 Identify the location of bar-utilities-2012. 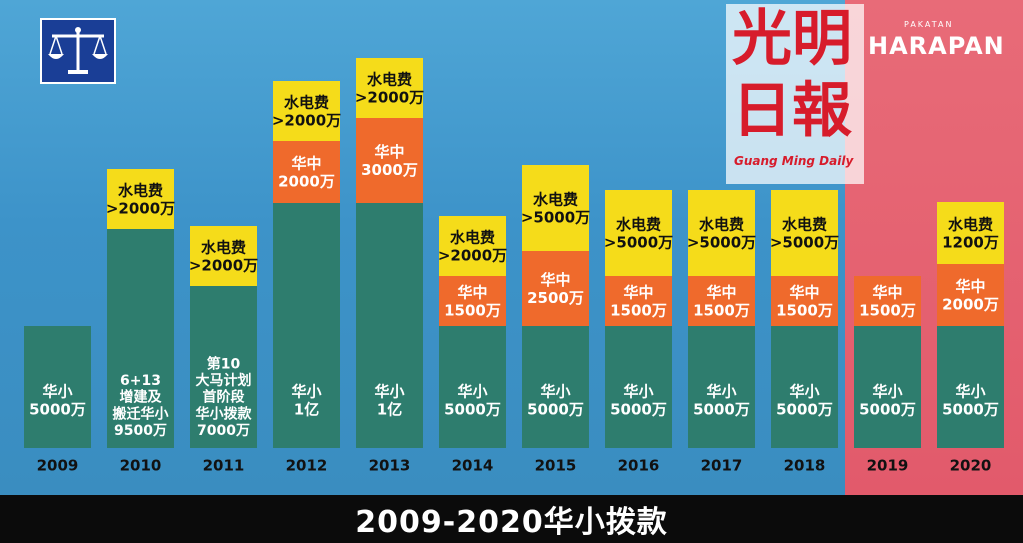
(306, 111).